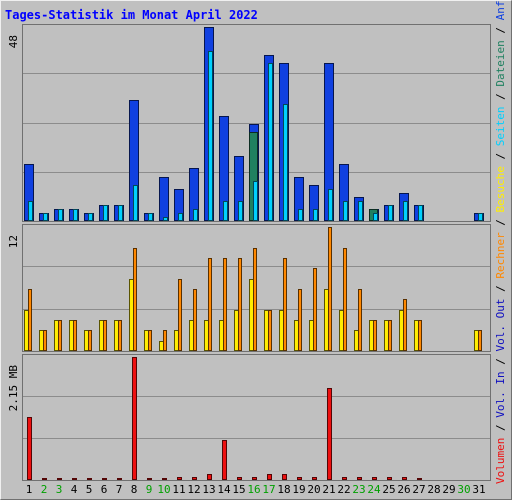 This screenshot has width=512, height=500. What do you see at coordinates (134, 418) in the screenshot?
I see `bar-bottom-day-8-volumen` at bounding box center [134, 418].